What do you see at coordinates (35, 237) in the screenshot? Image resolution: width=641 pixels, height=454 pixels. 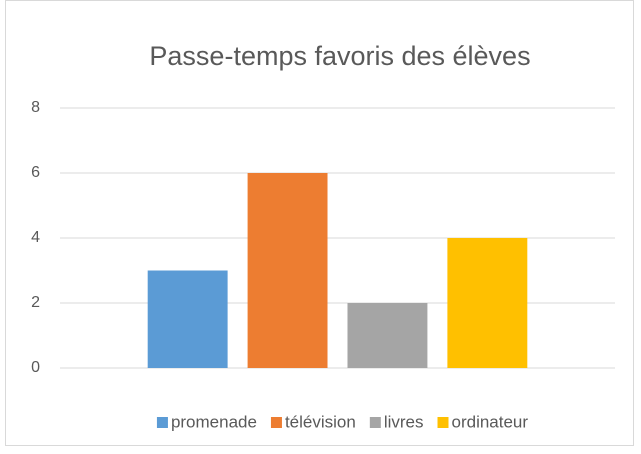 I see `y-tick-label: 4` at bounding box center [35, 237].